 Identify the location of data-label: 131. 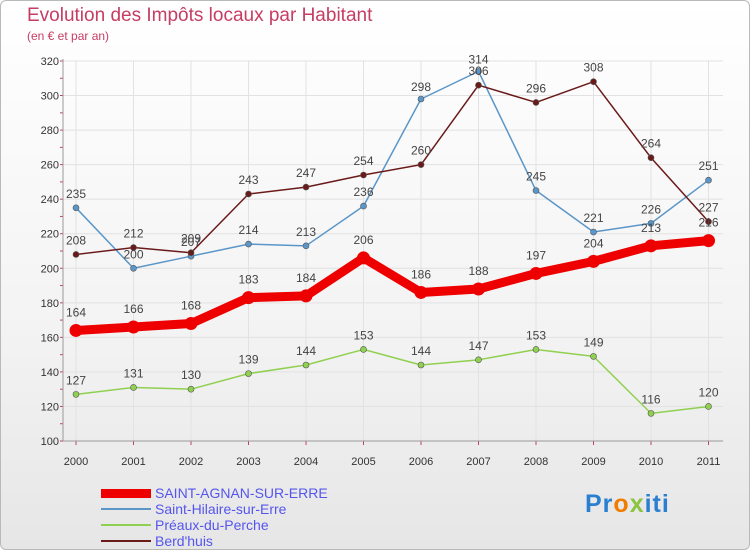
(133, 373).